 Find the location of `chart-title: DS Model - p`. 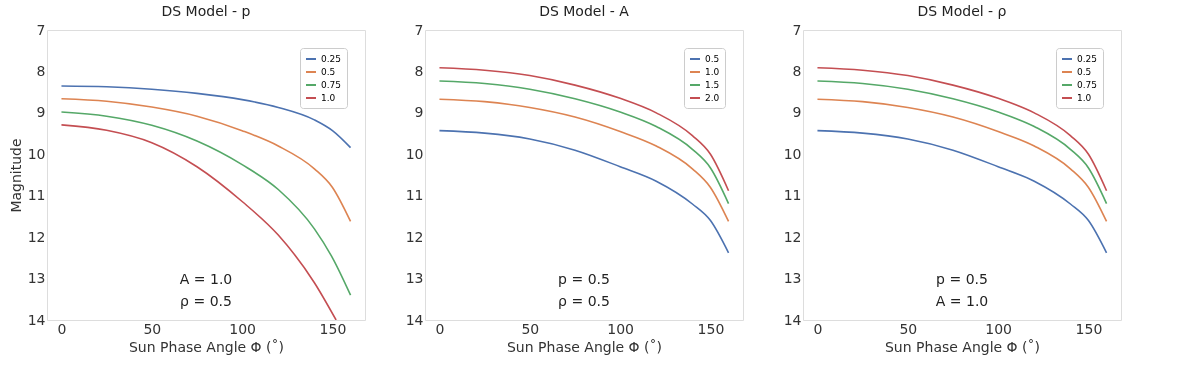

chart-title: DS Model - p is located at coordinates (206, 11).